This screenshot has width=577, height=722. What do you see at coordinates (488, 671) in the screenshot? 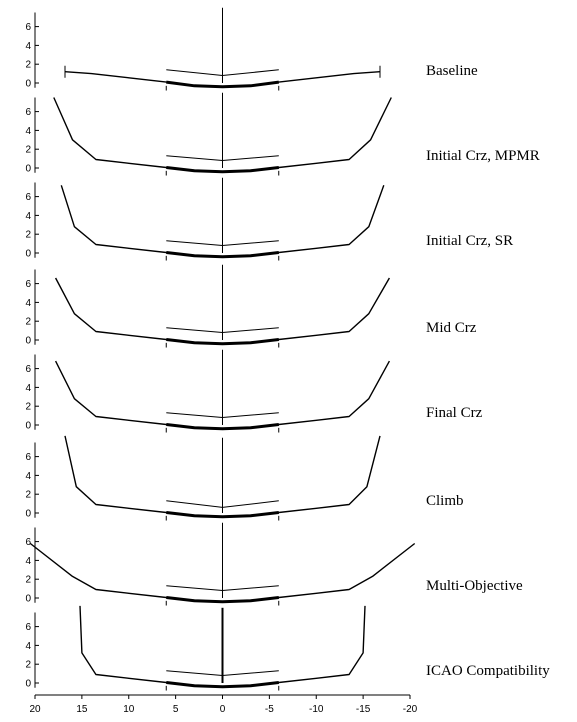
I see `panel-label: ICAO Compatibility` at bounding box center [488, 671].